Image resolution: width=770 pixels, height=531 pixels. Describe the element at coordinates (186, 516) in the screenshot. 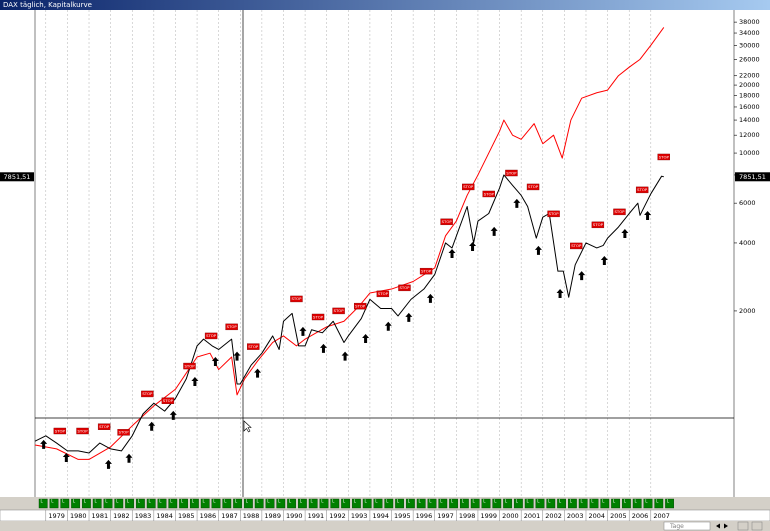

I see `x-tick-label: 1985` at that location.